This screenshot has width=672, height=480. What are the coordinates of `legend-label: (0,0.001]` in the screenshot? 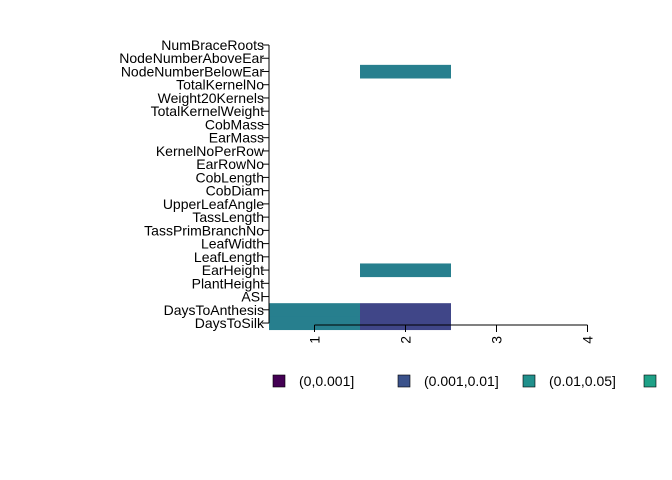 It's located at (326, 381).